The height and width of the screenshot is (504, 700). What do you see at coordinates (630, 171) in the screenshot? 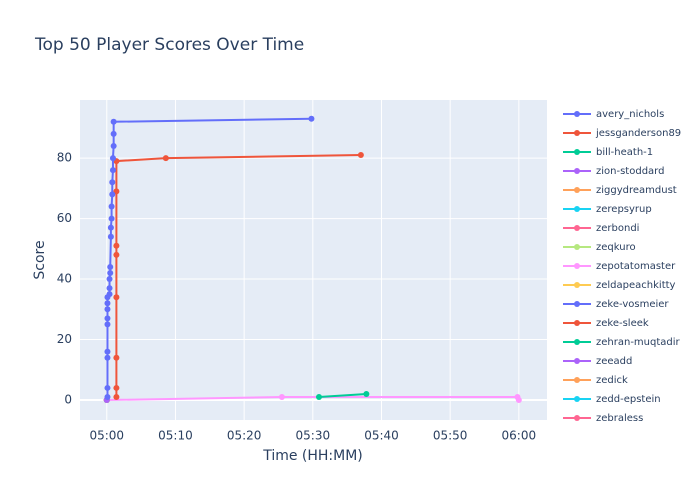
I see `legend-label: zion-stoddard` at bounding box center [630, 171].